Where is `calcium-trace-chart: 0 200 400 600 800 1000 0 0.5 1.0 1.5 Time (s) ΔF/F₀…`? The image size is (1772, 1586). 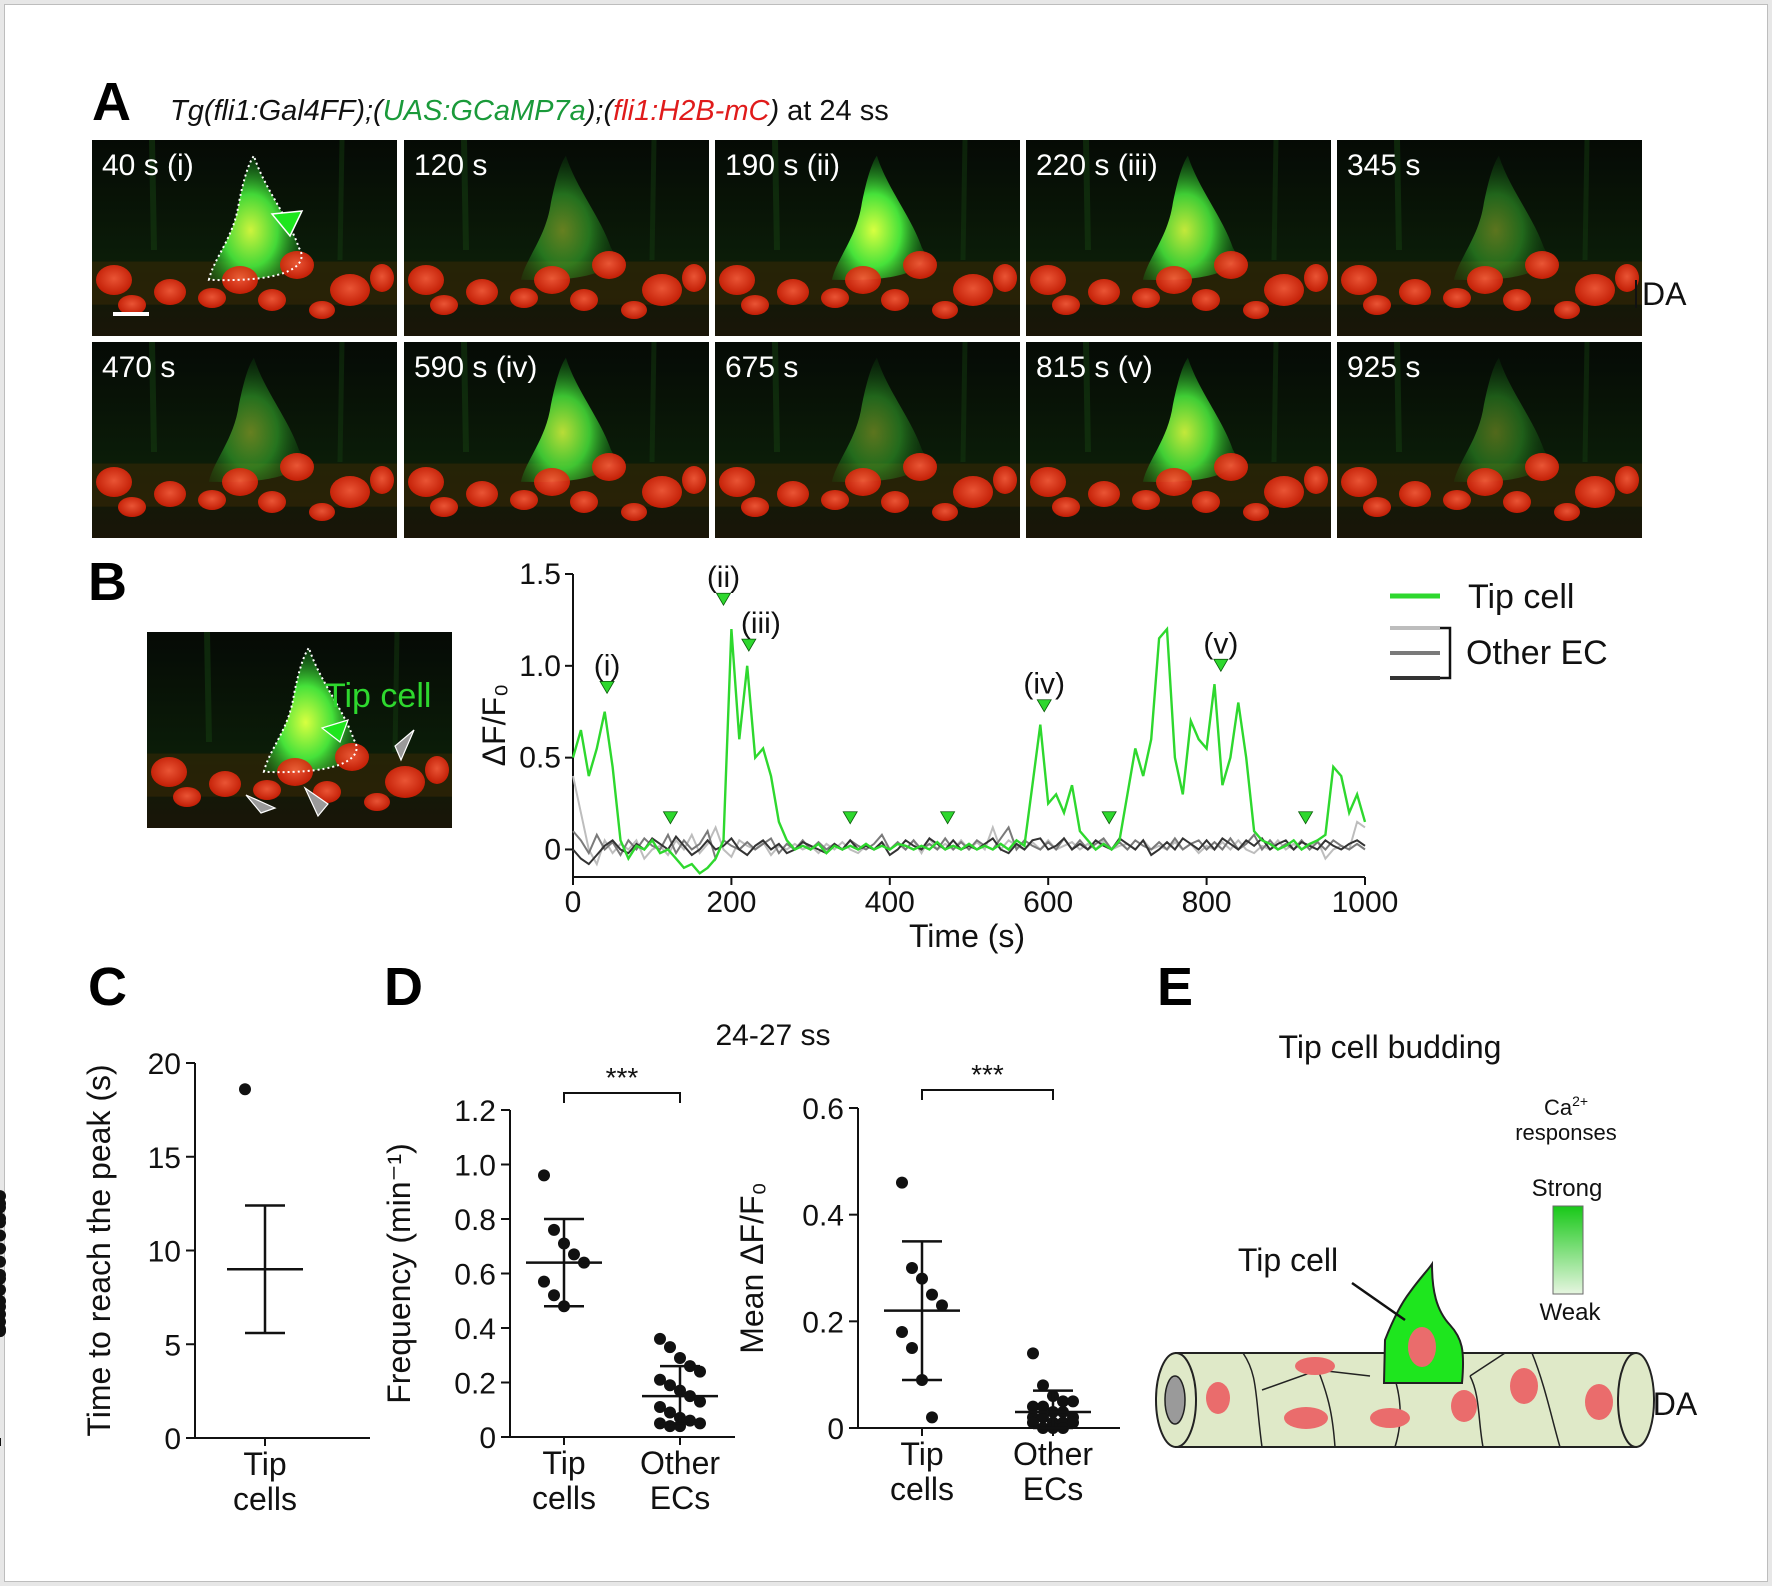
calcium-trace-chart: 0 200 400 600 800 1000 0 0.5 1.0 1.5 Time (s) ΔF/F₀… is located at coordinates (937, 756).